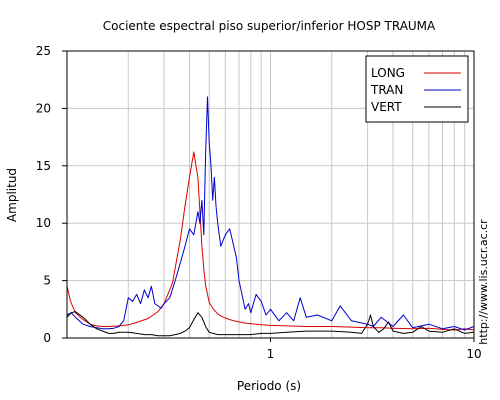  I want to click on y-tick-label: 10, so click(43, 223).